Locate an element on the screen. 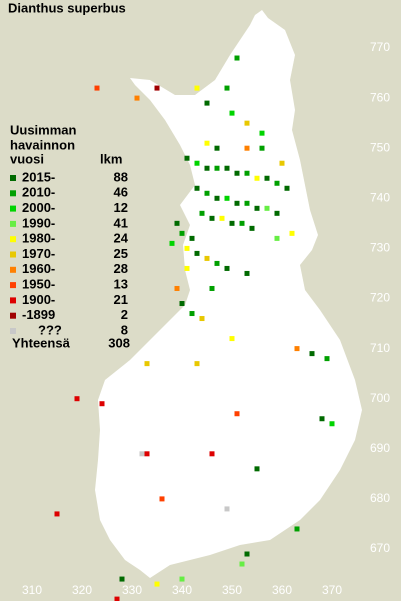  legend-label: 1980- is located at coordinates (38, 238).